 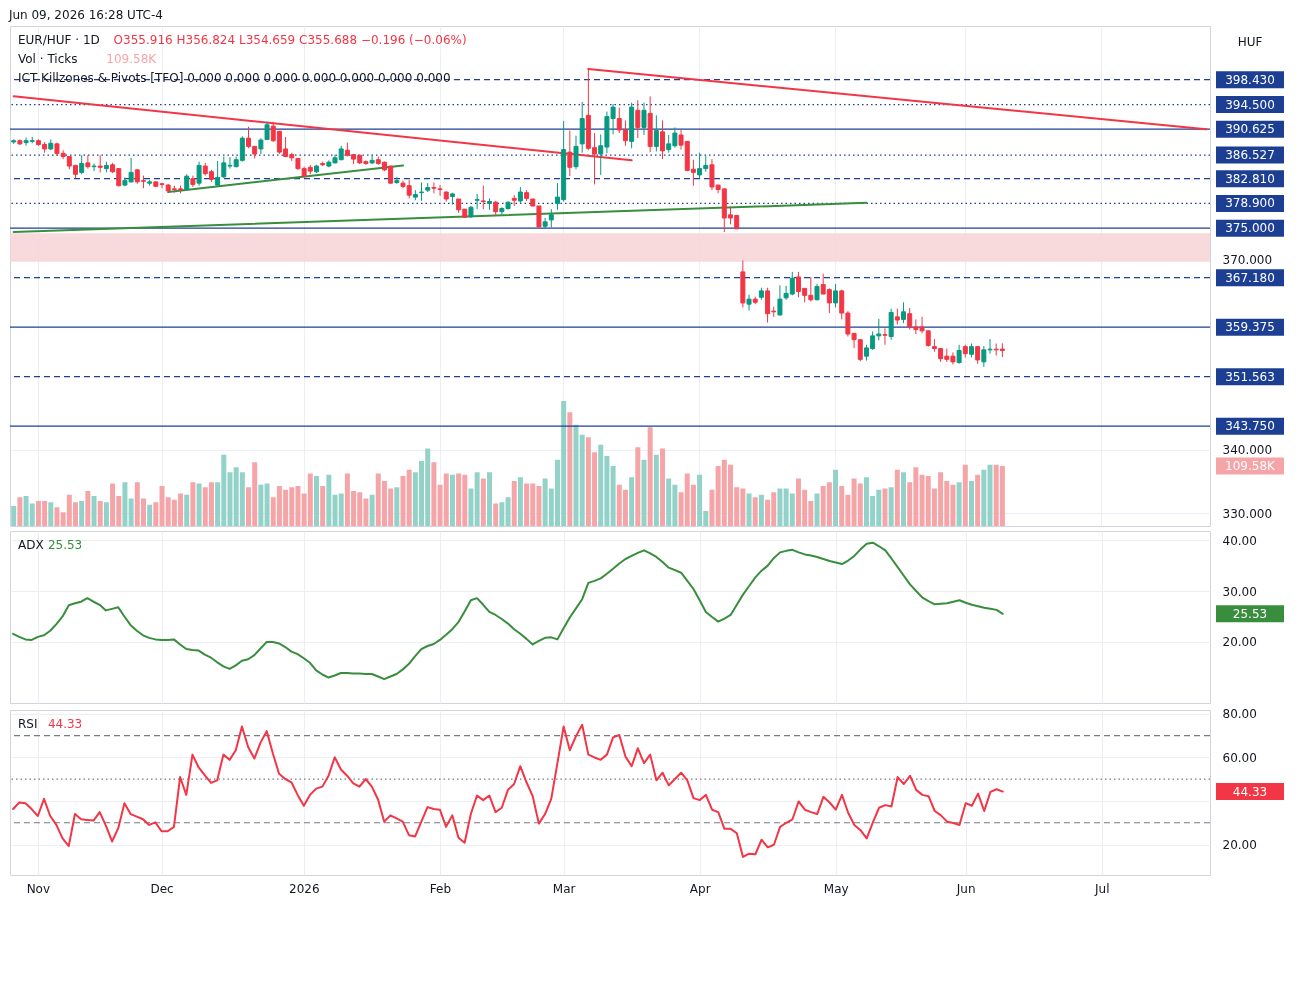 What do you see at coordinates (1239, 540) in the screenshot?
I see `y-tick-label: 40.00` at bounding box center [1239, 540].